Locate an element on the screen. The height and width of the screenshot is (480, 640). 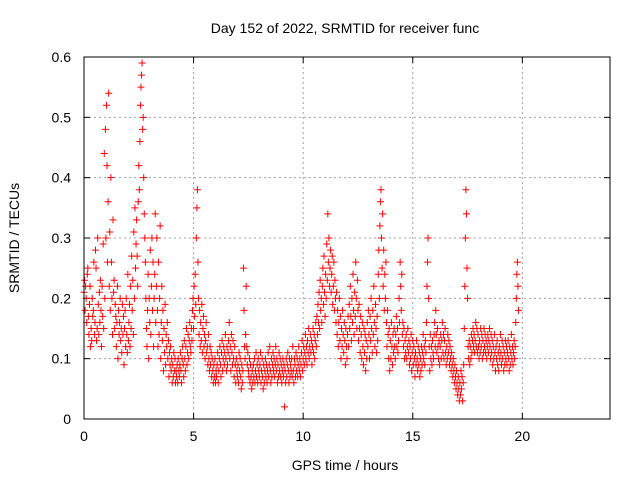
y-tick-label: 0.5 is located at coordinates (62, 117).